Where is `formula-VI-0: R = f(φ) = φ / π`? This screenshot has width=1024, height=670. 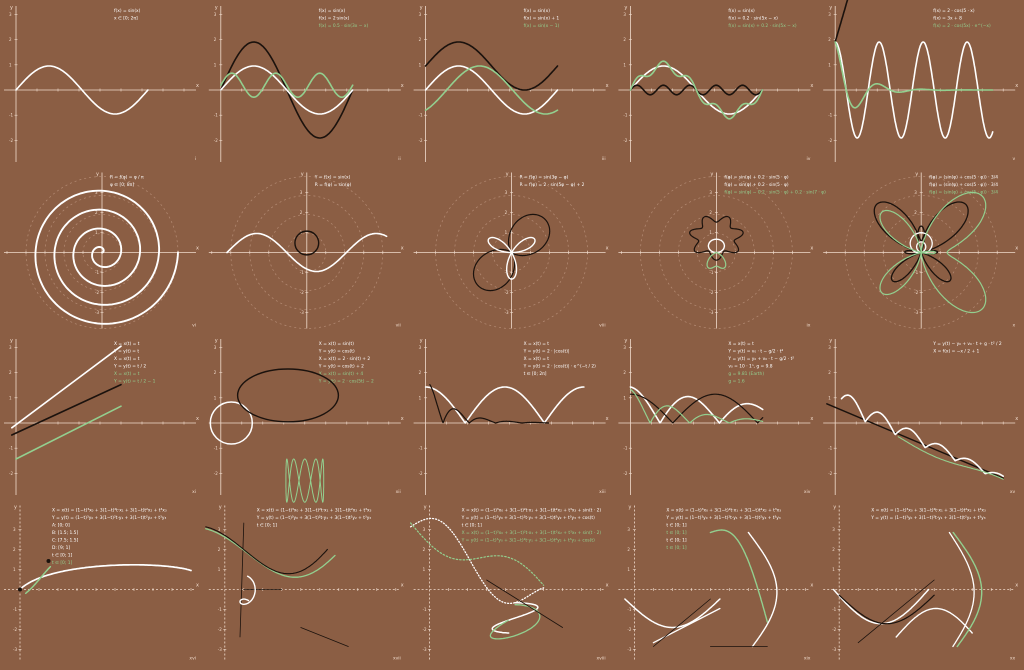
formula-VI-0: R = f(φ) = φ / π is located at coordinates (127, 178).